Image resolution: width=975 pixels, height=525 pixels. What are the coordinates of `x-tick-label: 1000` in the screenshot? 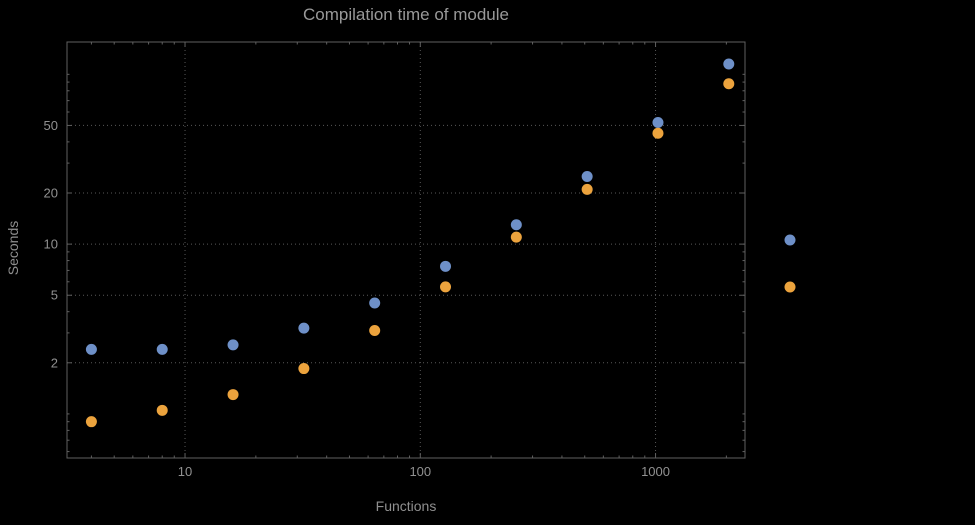 It's located at (655, 471).